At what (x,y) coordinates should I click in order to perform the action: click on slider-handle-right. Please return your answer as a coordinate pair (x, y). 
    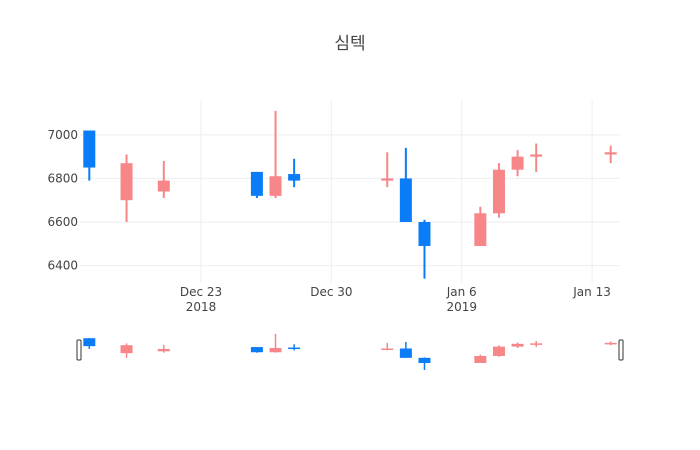
    Looking at the image, I should click on (621, 350).